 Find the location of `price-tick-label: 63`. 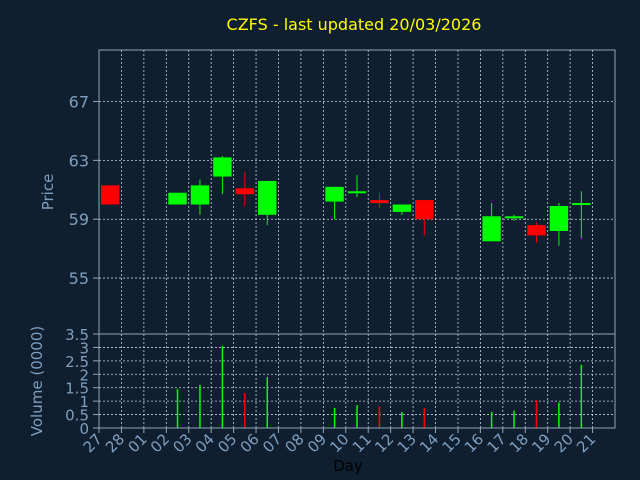

price-tick-label: 63 is located at coordinates (79, 160).